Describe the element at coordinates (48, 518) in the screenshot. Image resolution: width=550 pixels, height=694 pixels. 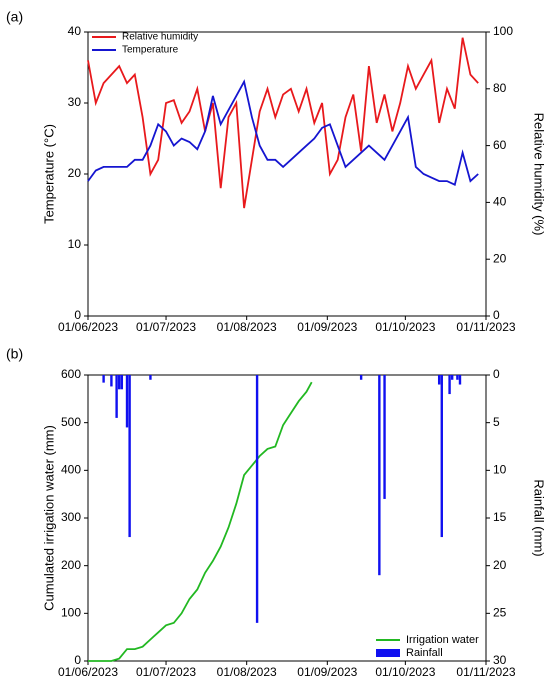
I see `y-axis-label: Cumulated irrigation water (mm)` at that location.